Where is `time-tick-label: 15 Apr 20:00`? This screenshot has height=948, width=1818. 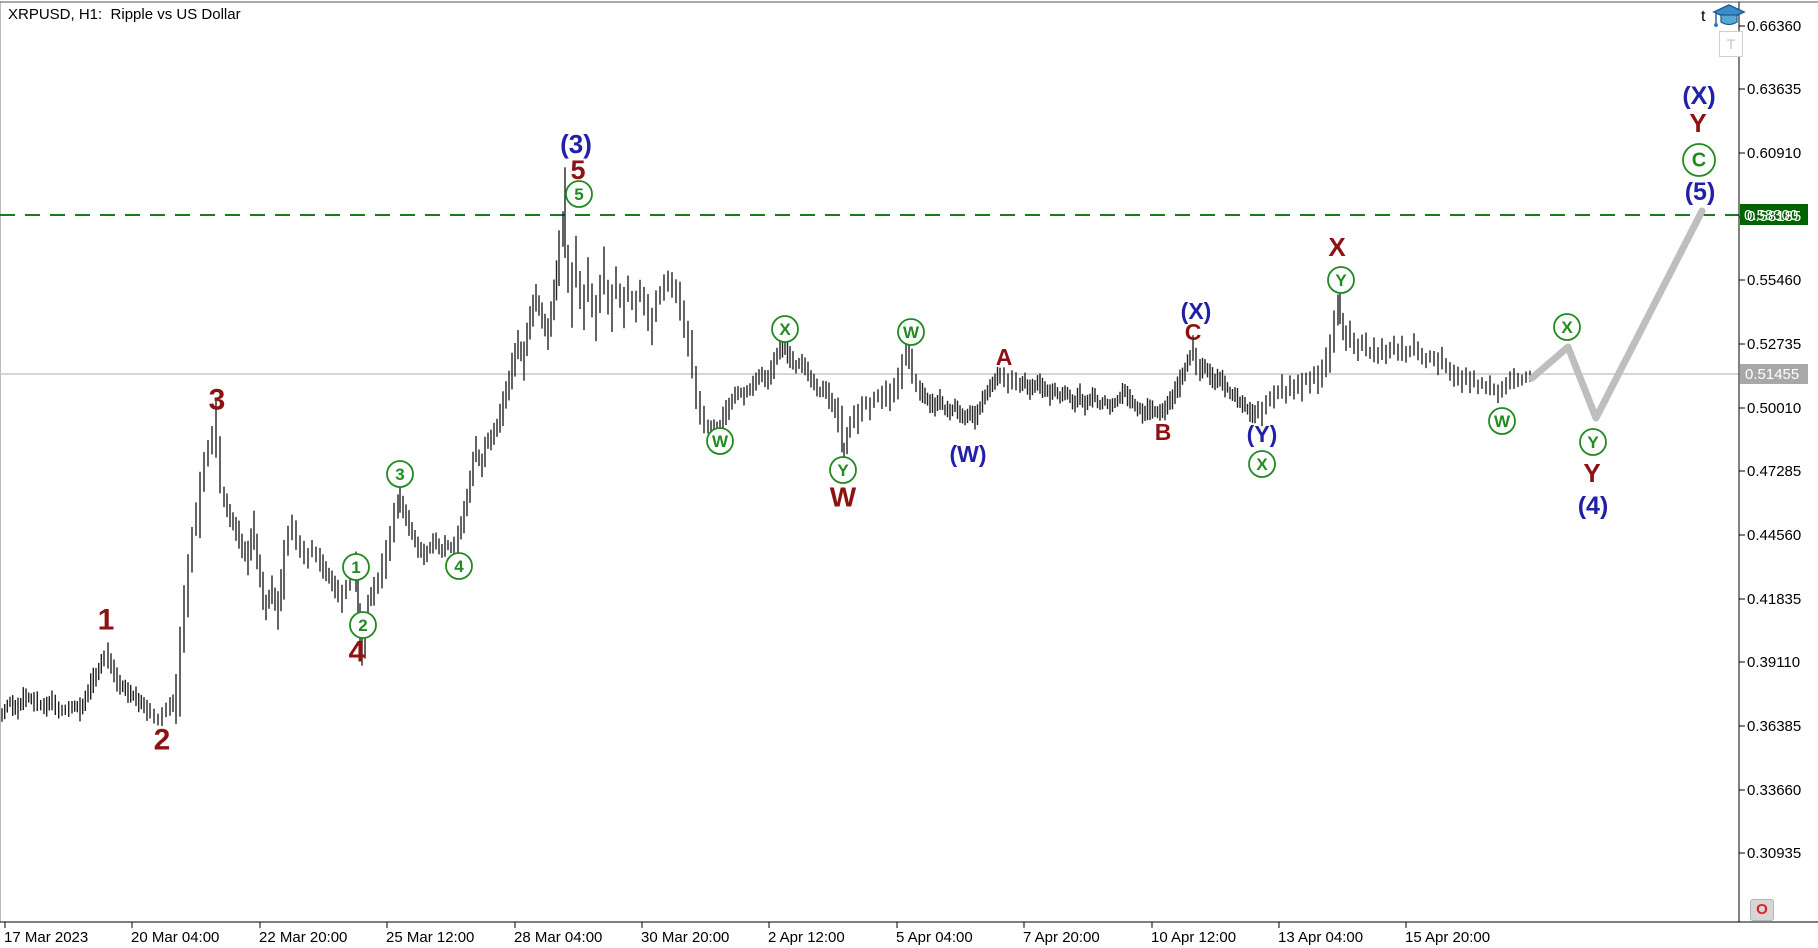
time-tick-label: 15 Apr 20:00 is located at coordinates (1447, 937).